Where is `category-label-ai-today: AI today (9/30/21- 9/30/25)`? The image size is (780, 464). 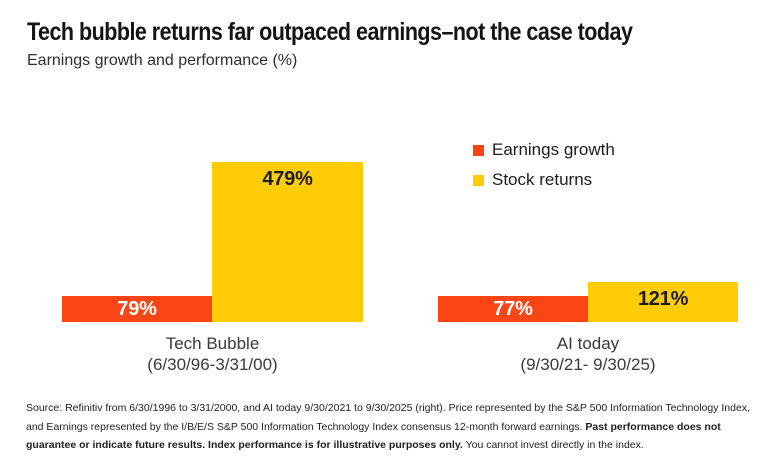 category-label-ai-today: AI today (9/30/21- 9/30/25) is located at coordinates (588, 354).